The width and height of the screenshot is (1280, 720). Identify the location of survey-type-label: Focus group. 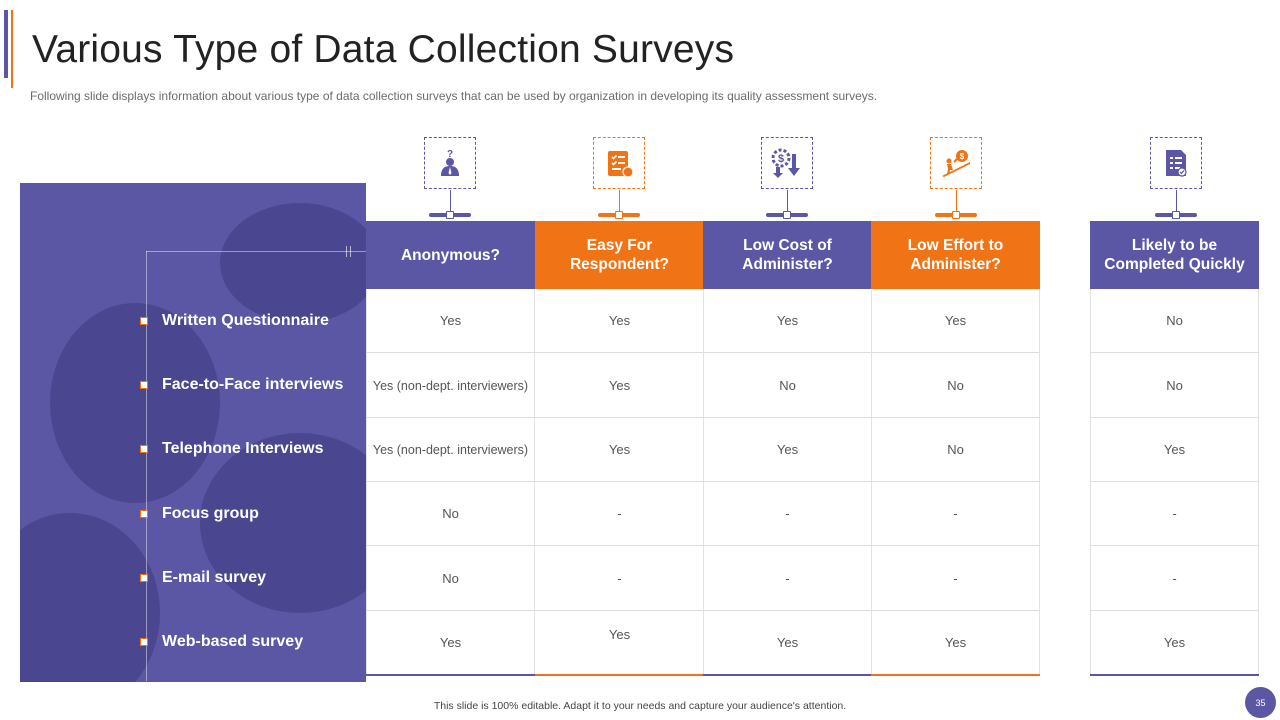
(210, 513).